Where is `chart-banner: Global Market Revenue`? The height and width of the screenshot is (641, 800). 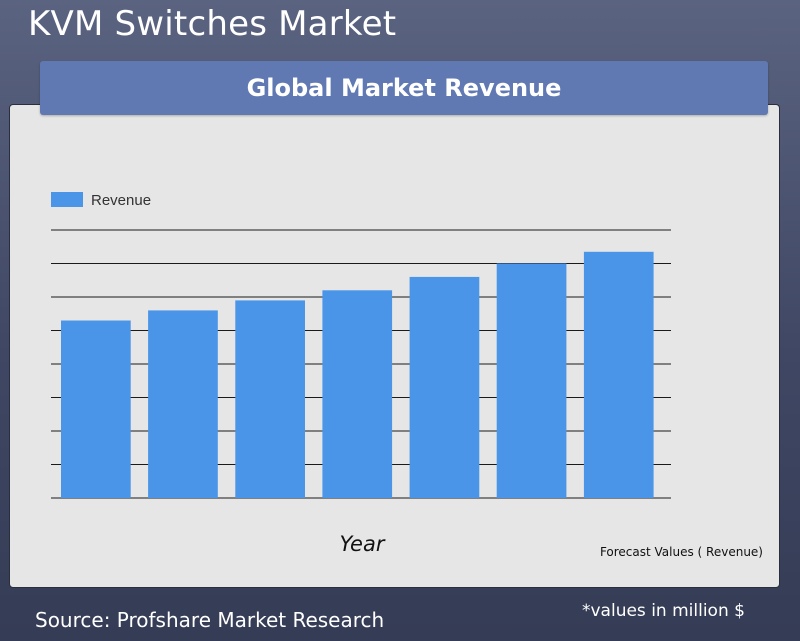 chart-banner: Global Market Revenue is located at coordinates (404, 88).